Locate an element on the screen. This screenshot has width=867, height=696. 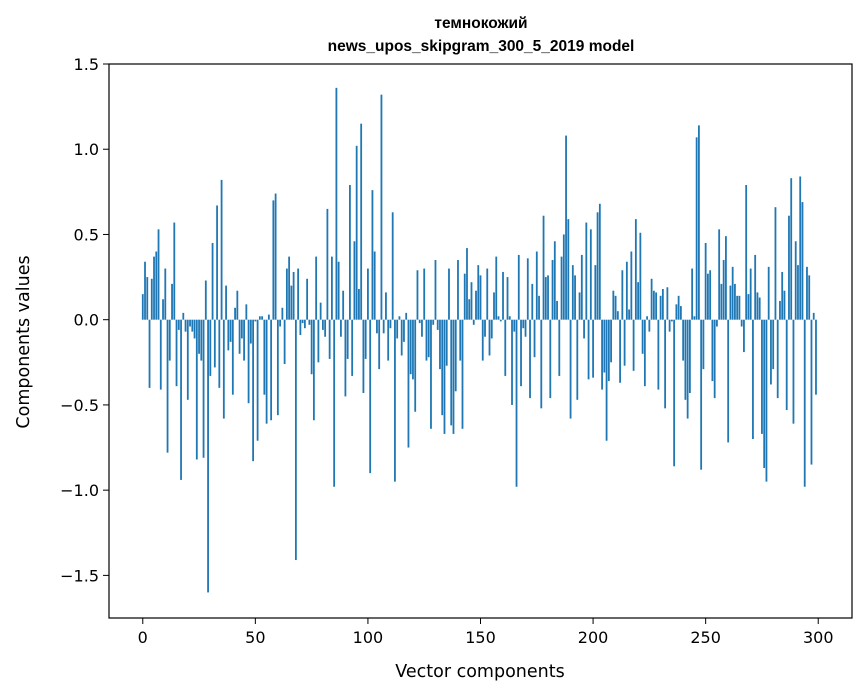
chart-title-line1: темнокожий is located at coordinates (480, 23).